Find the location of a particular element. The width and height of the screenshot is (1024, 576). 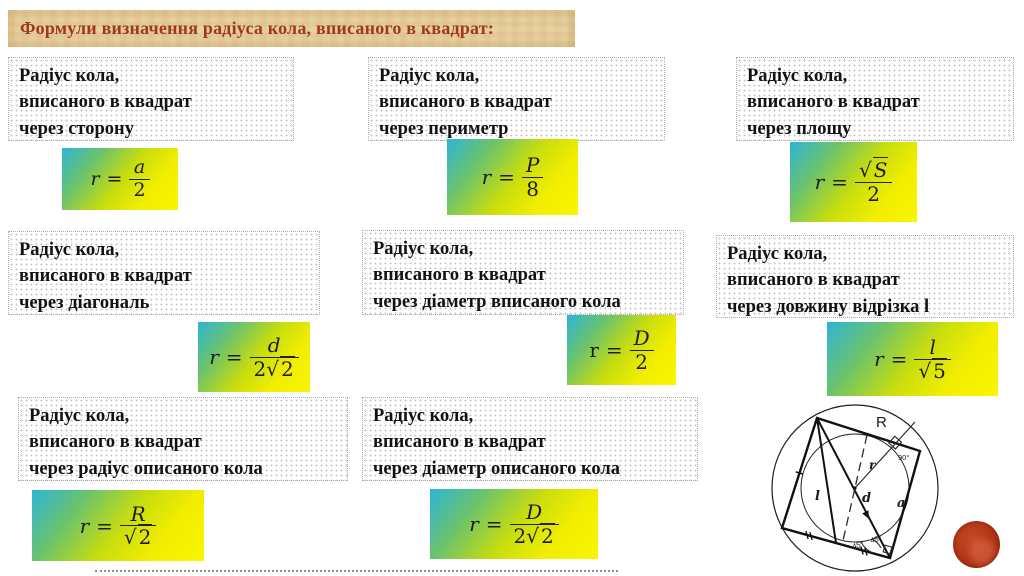

dashed-axis-line is located at coordinates (854, 490).